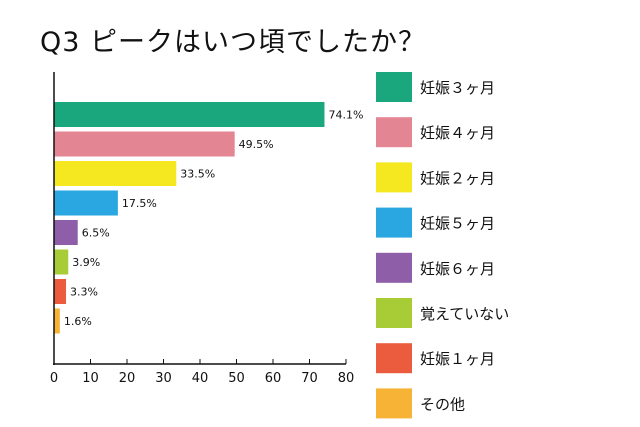  I want to click on x-tick-label-30: 30, so click(163, 378).